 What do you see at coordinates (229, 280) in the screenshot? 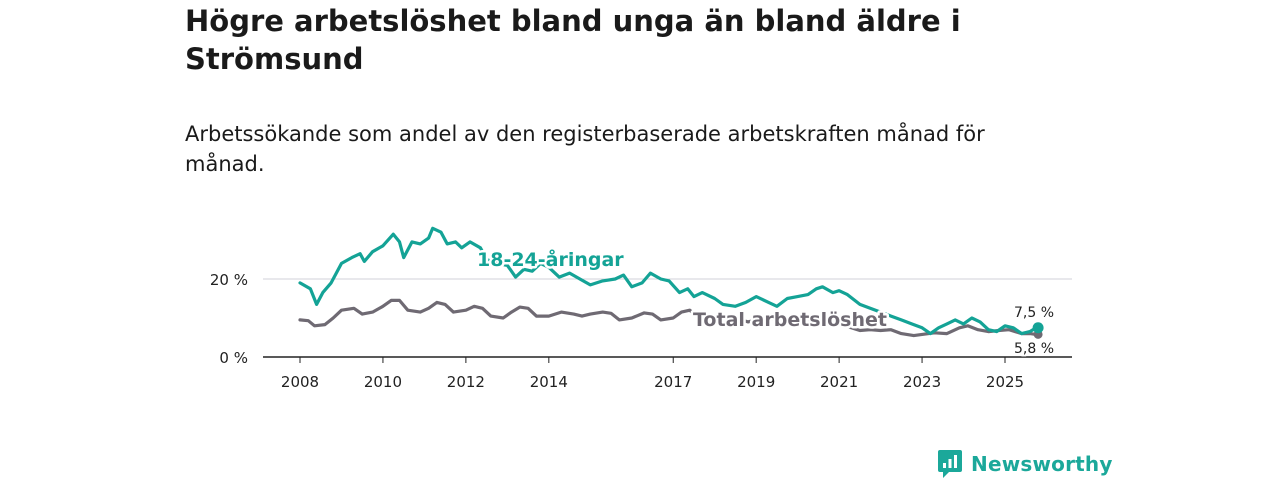
I see `y-tick-label: 20 %` at bounding box center [229, 280].